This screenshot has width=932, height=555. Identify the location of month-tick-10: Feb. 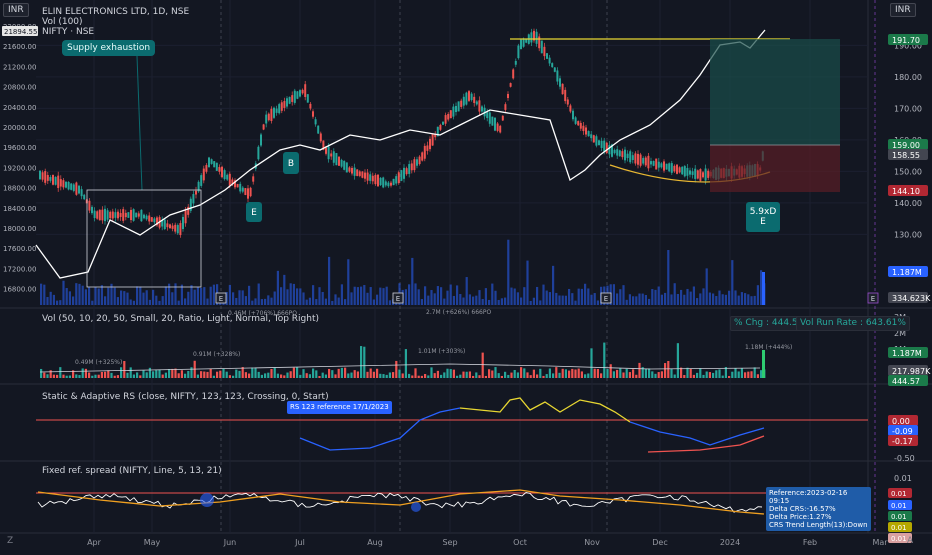
(810, 542).